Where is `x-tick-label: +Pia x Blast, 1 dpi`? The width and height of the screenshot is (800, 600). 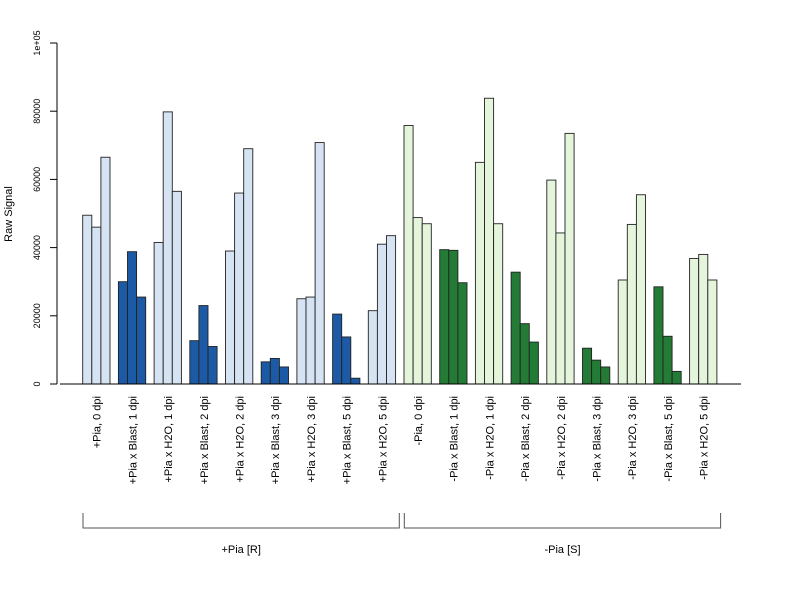
x-tick-label: +Pia x Blast, 1 dpi is located at coordinates (133, 440).